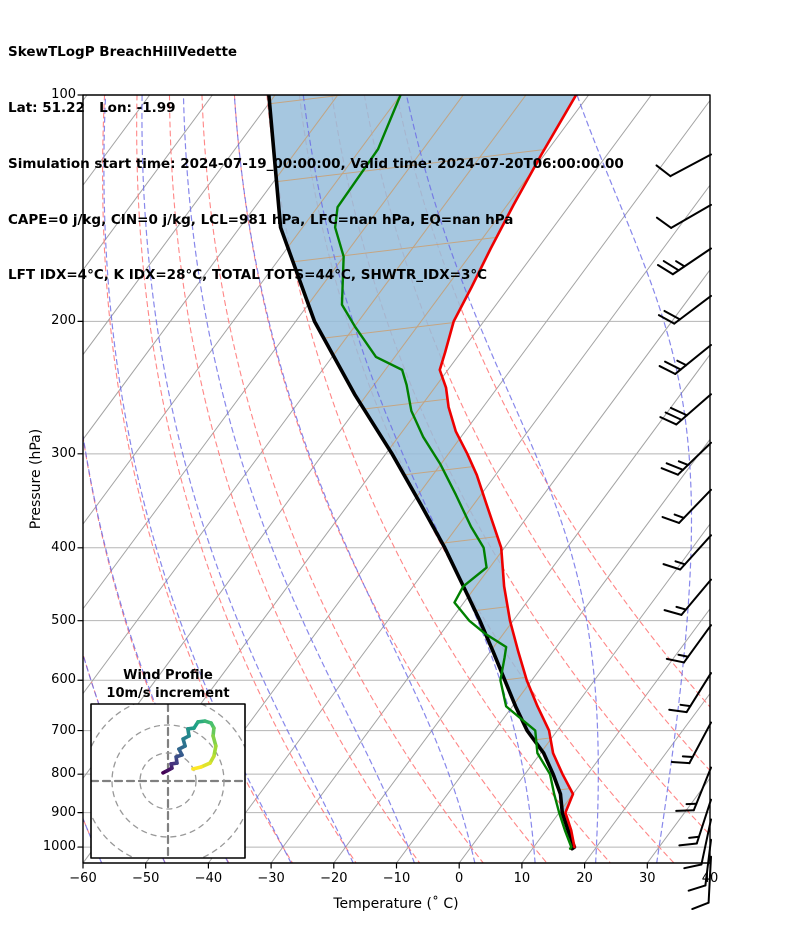 This screenshot has width=794, height=937. What do you see at coordinates (63, 94) in the screenshot?
I see `pressure-tick-label: 100` at bounding box center [63, 94].